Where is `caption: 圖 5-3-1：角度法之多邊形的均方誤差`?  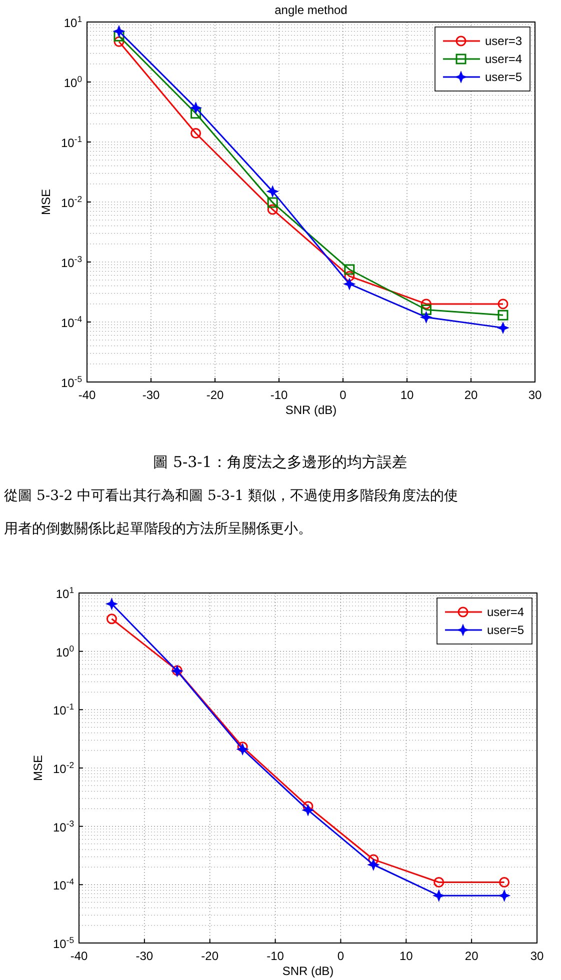 caption: 圖 5-3-1：角度法之多邊形的均方誤差 is located at coordinates (280, 462).